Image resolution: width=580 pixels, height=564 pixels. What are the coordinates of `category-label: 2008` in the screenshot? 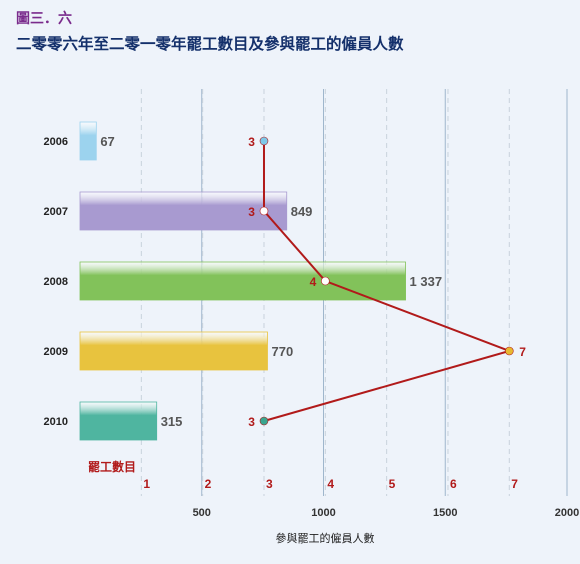 It's located at (56, 282).